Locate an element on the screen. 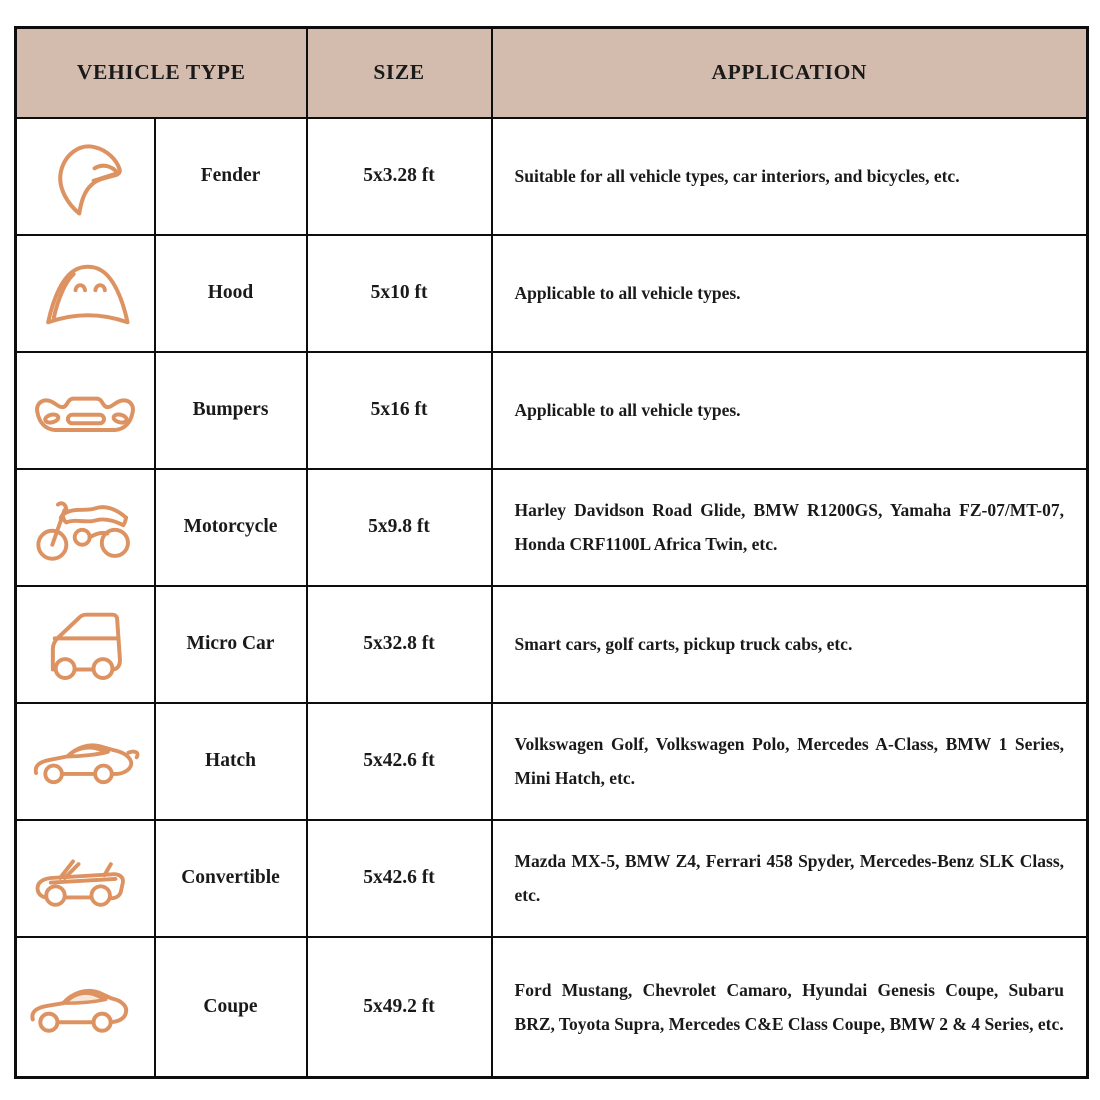  vehicle-size: 5x9.8 ft is located at coordinates (399, 527).